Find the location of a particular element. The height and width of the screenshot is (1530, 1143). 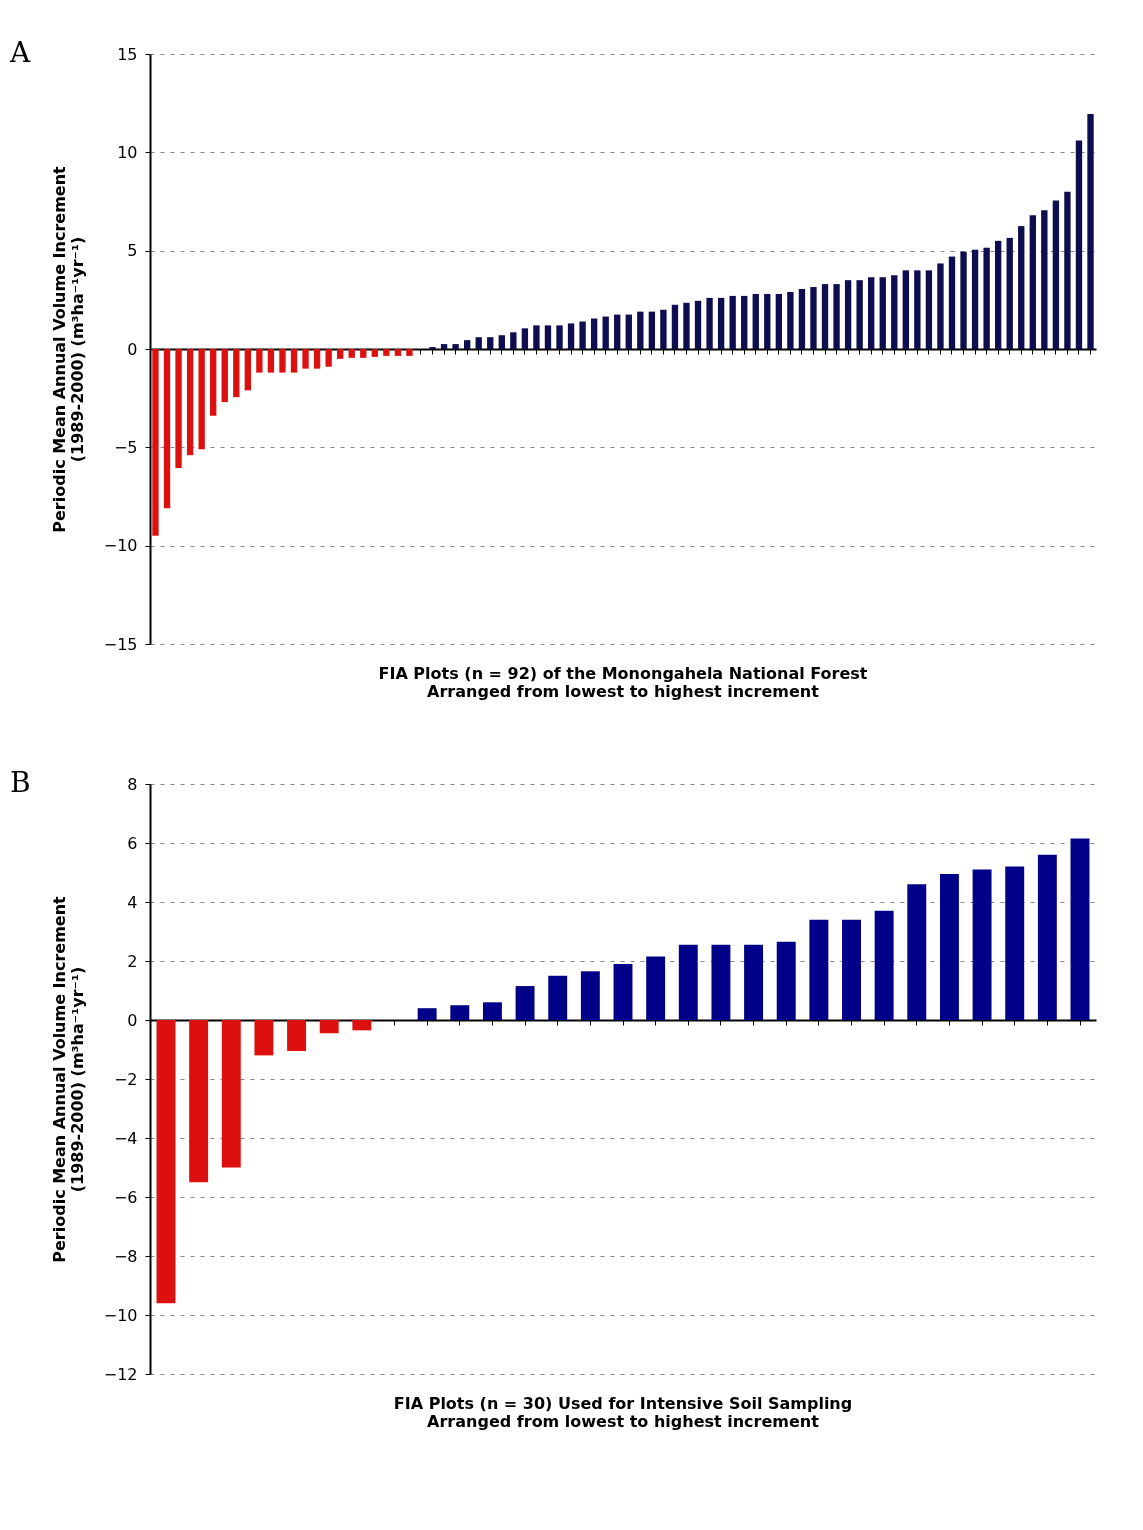

y-tick-label: 4 is located at coordinates (132, 902).